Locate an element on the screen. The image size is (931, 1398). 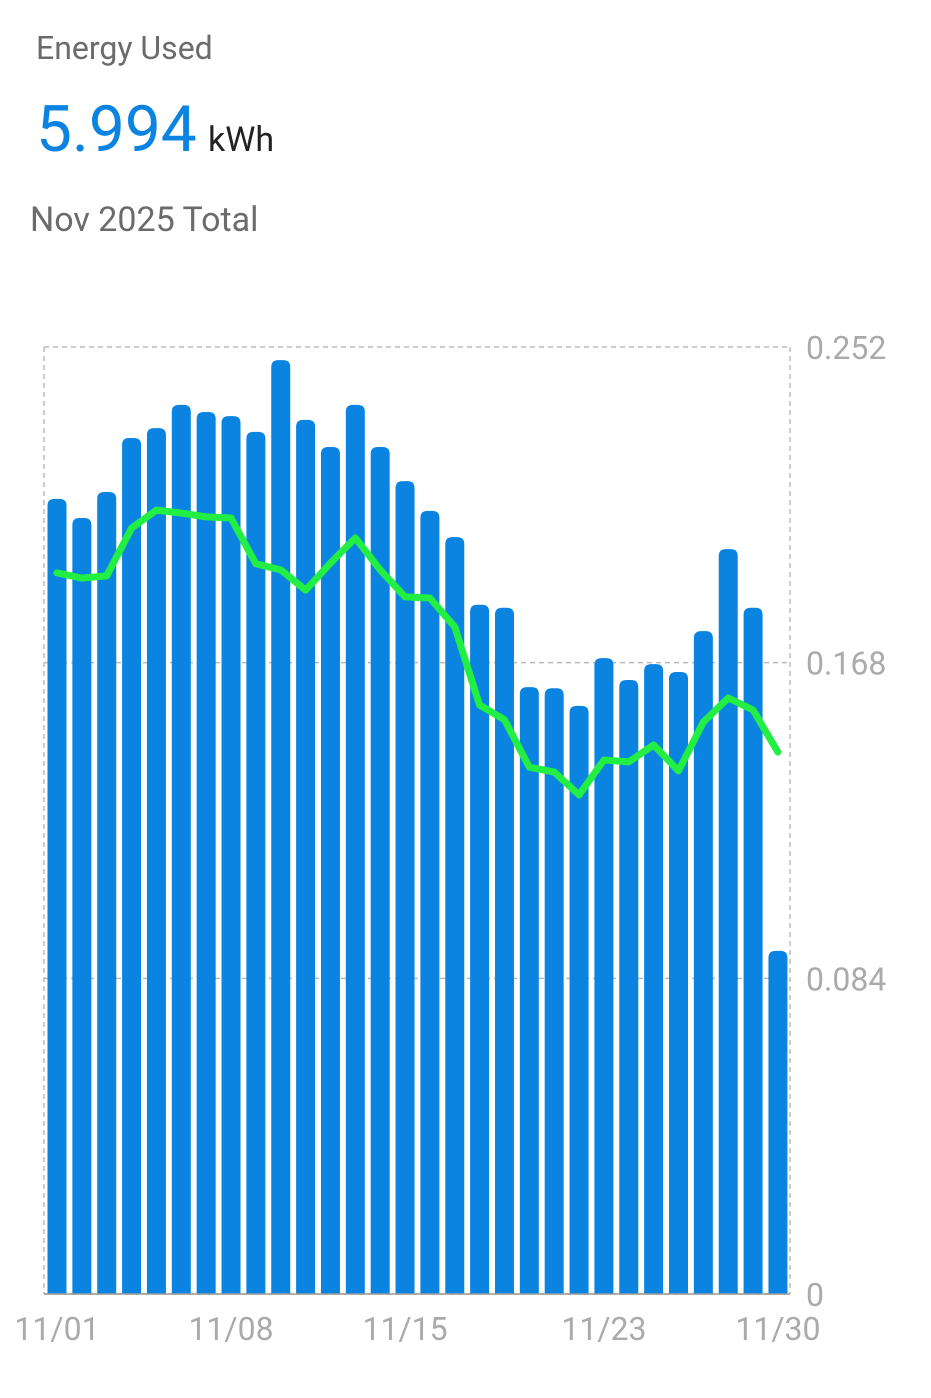
y-tick-label: 0 is located at coordinates (815, 1295).